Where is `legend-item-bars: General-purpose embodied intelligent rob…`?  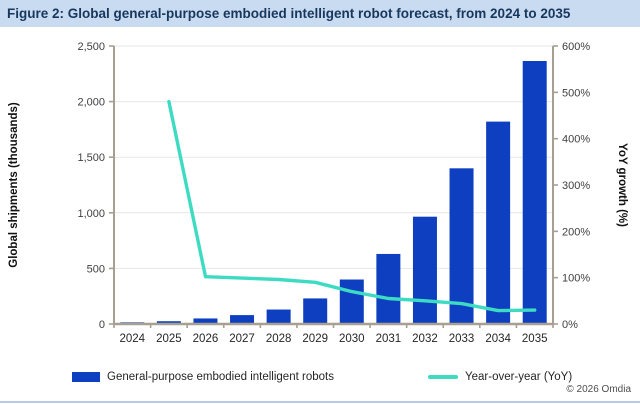 legend-item-bars: General-purpose embodied intelligent rob… is located at coordinates (203, 377).